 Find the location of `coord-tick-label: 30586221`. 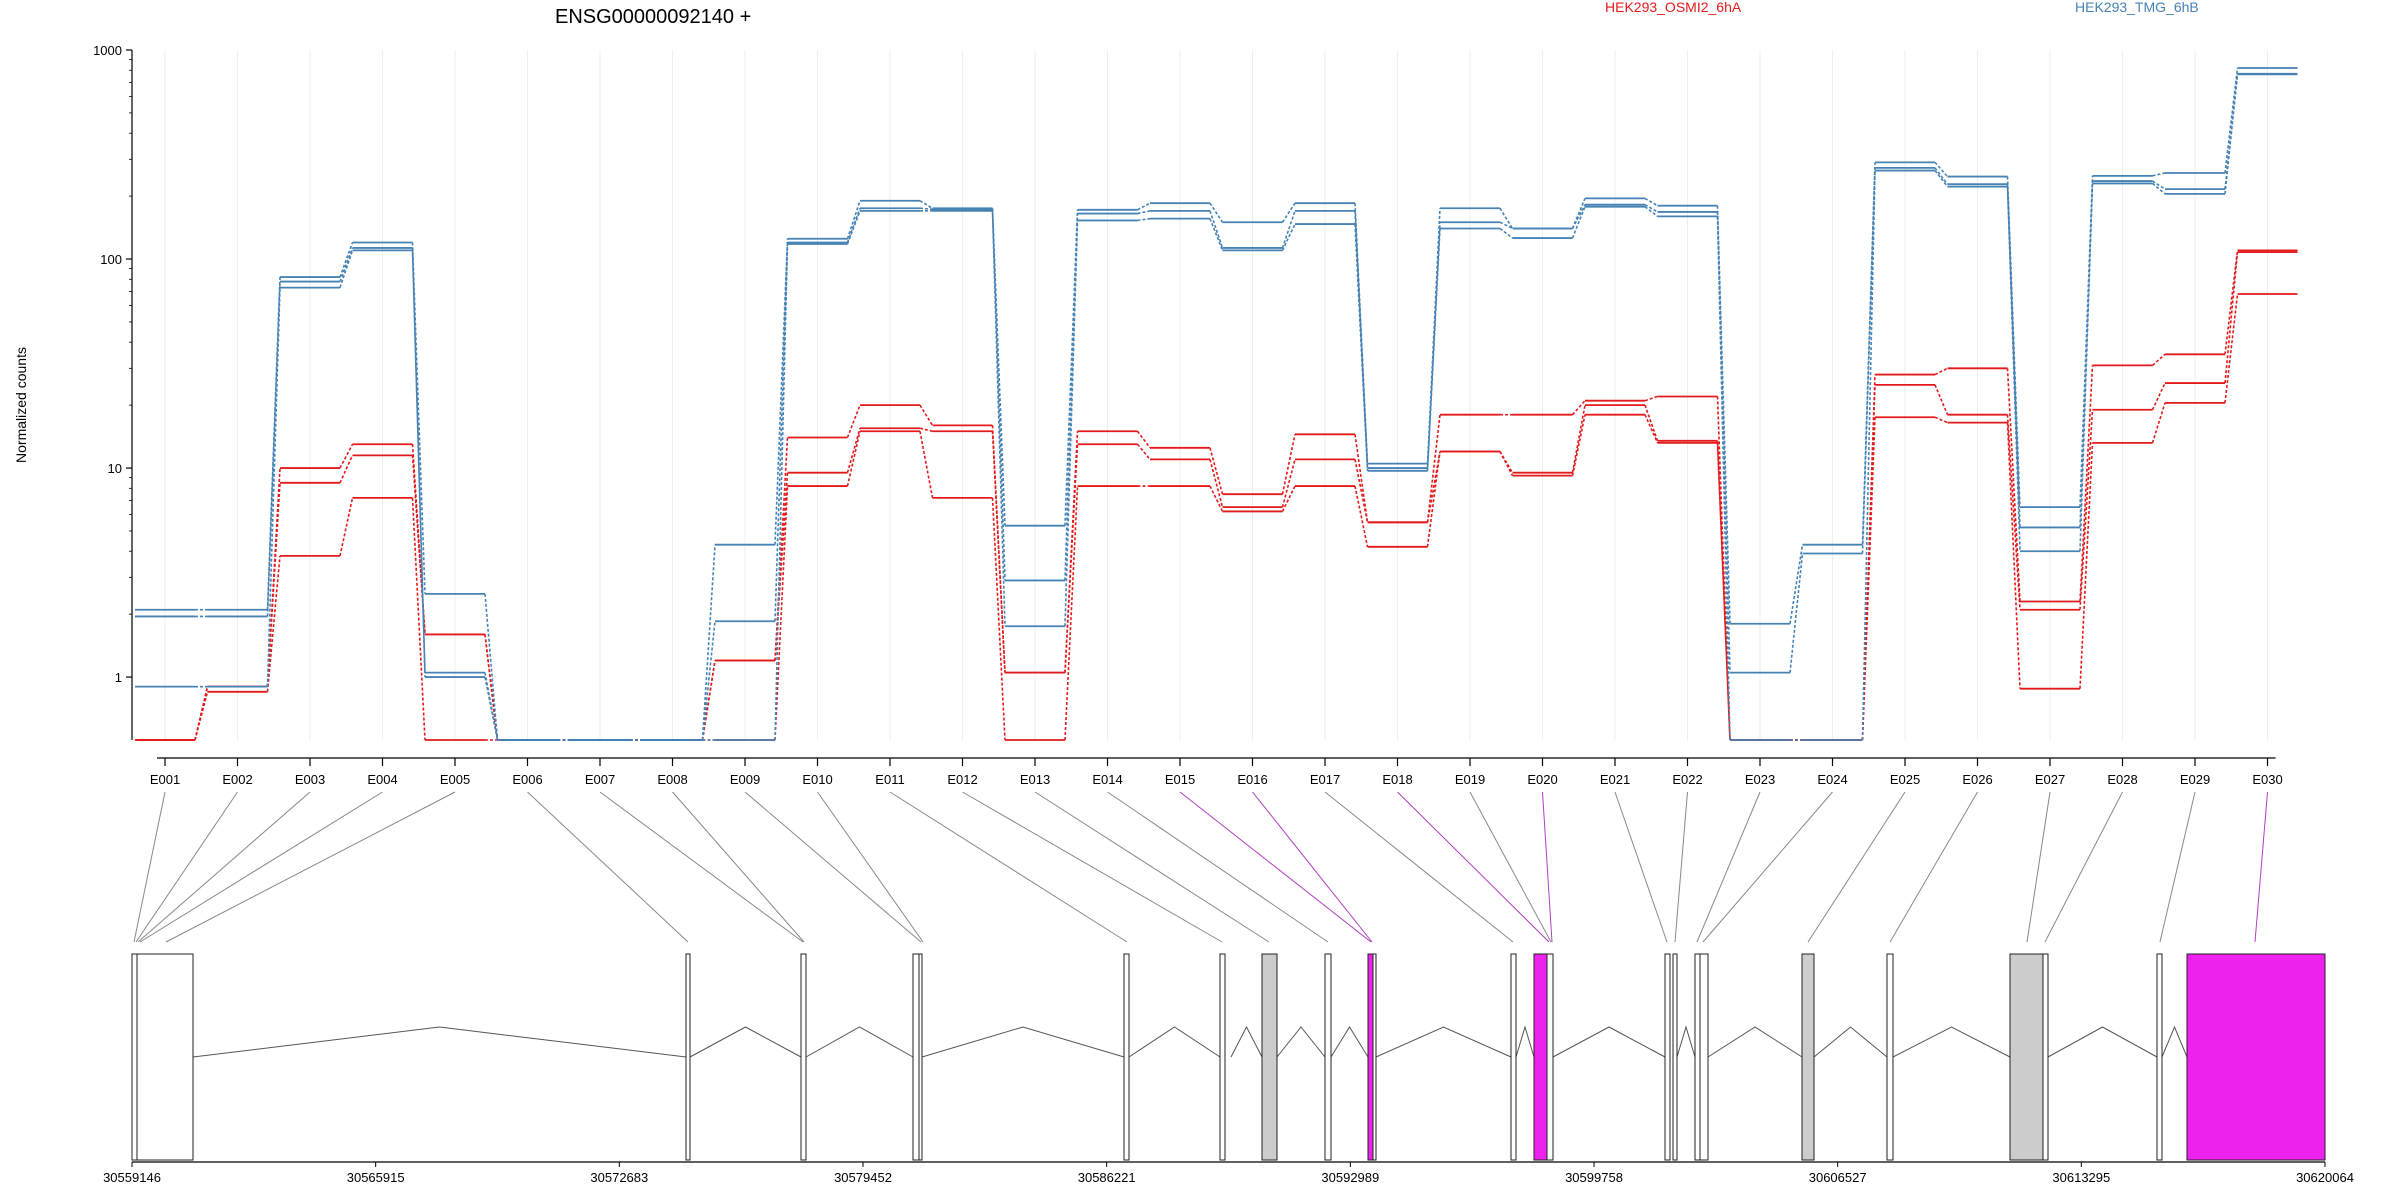

coord-tick-label: 30586221 is located at coordinates (1107, 1177).